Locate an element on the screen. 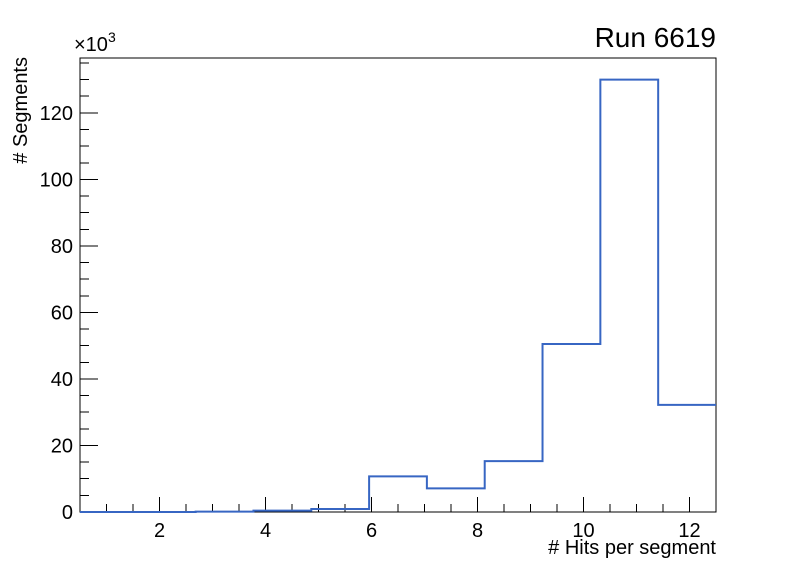 The width and height of the screenshot is (796, 572). x-tick-label: 12 is located at coordinates (689, 531).